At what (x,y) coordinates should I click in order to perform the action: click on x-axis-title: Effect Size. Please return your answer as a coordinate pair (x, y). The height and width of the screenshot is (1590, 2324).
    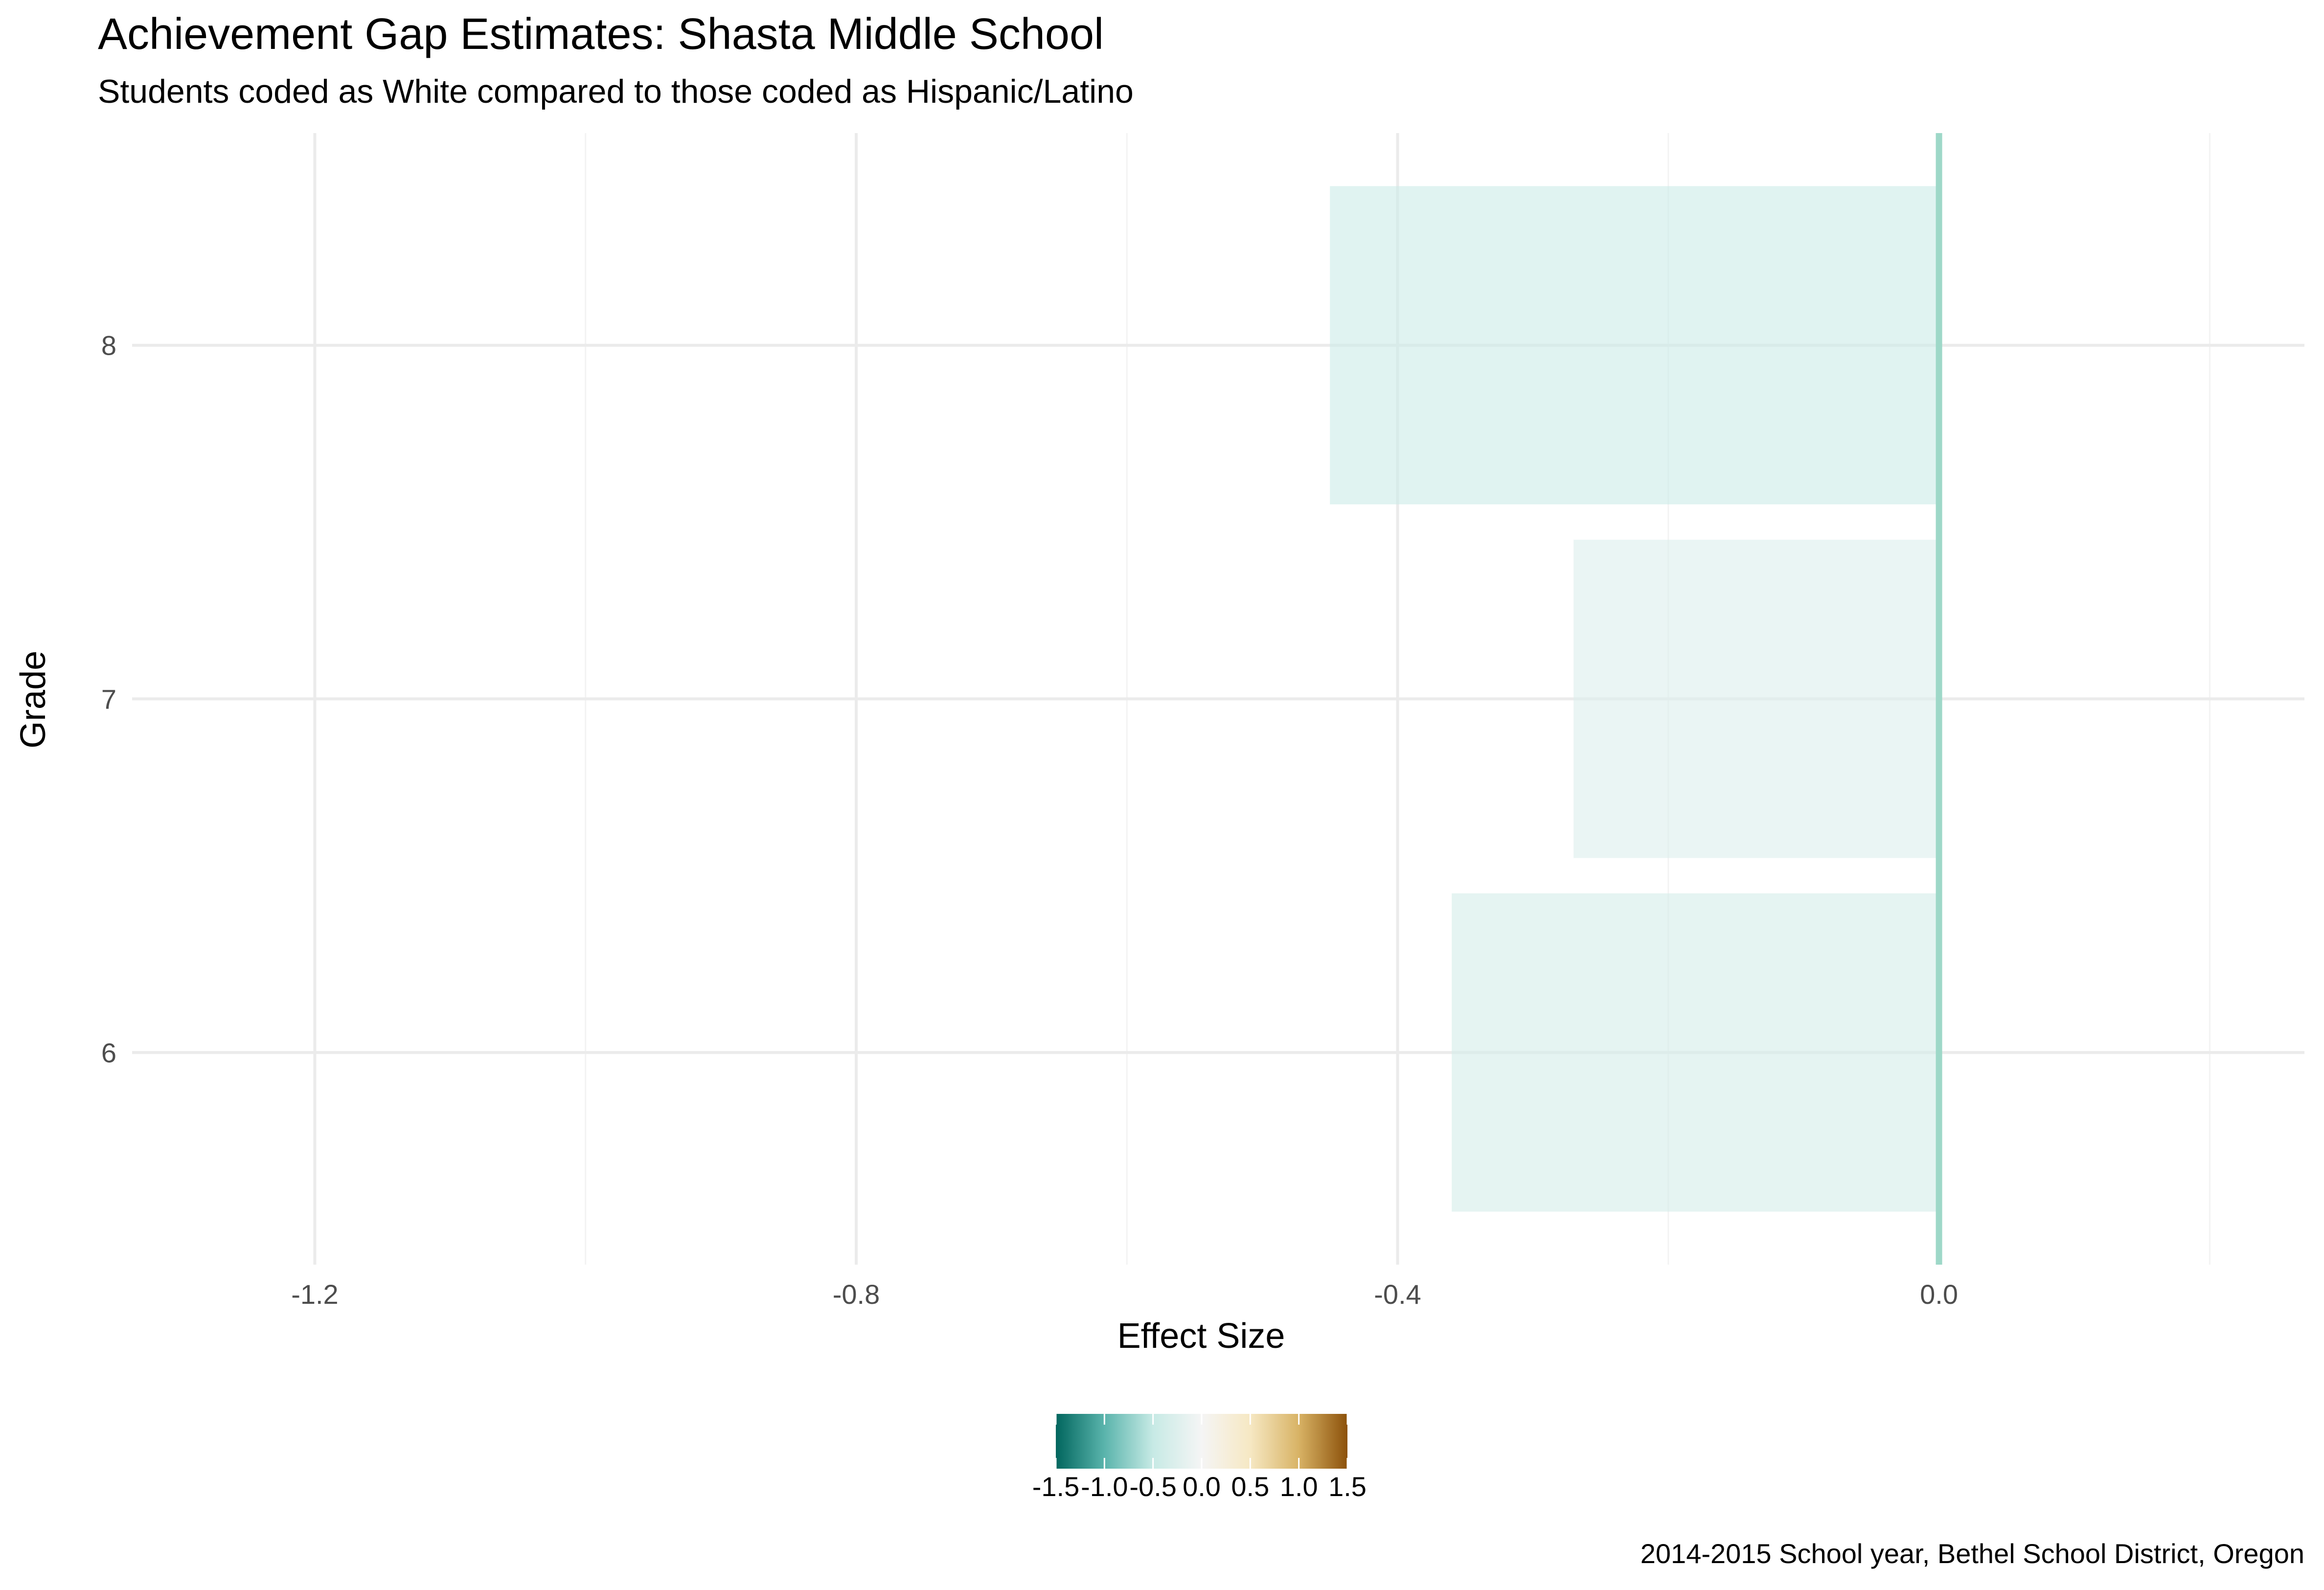
    Looking at the image, I should click on (1201, 1337).